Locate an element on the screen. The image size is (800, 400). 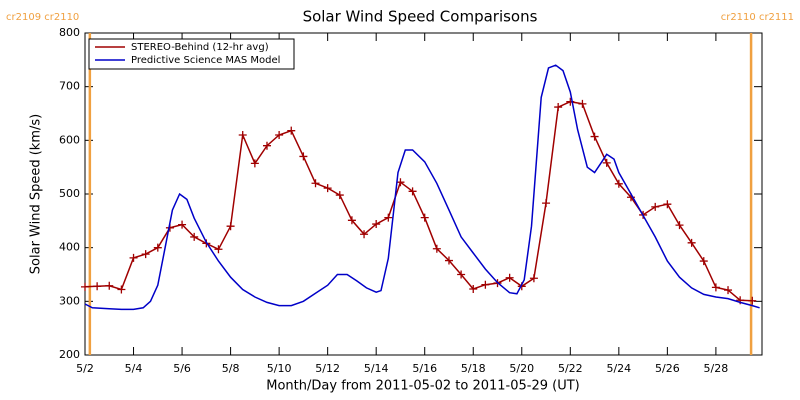
x-tick-label: 5/2 is located at coordinates (85, 368).